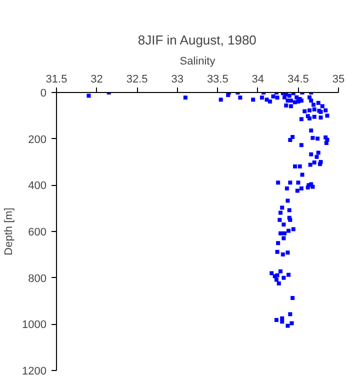 This screenshot has height=384, width=348. I want to click on y-tick-label: 800, so click(37, 278).